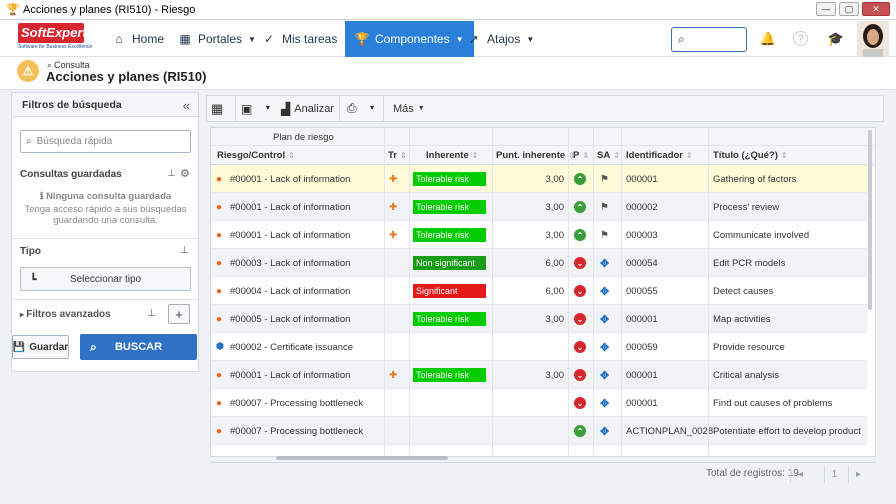 Image resolution: width=896 pixels, height=504 pixels. I want to click on view-options-button: ▣ ▼, so click(256, 108).